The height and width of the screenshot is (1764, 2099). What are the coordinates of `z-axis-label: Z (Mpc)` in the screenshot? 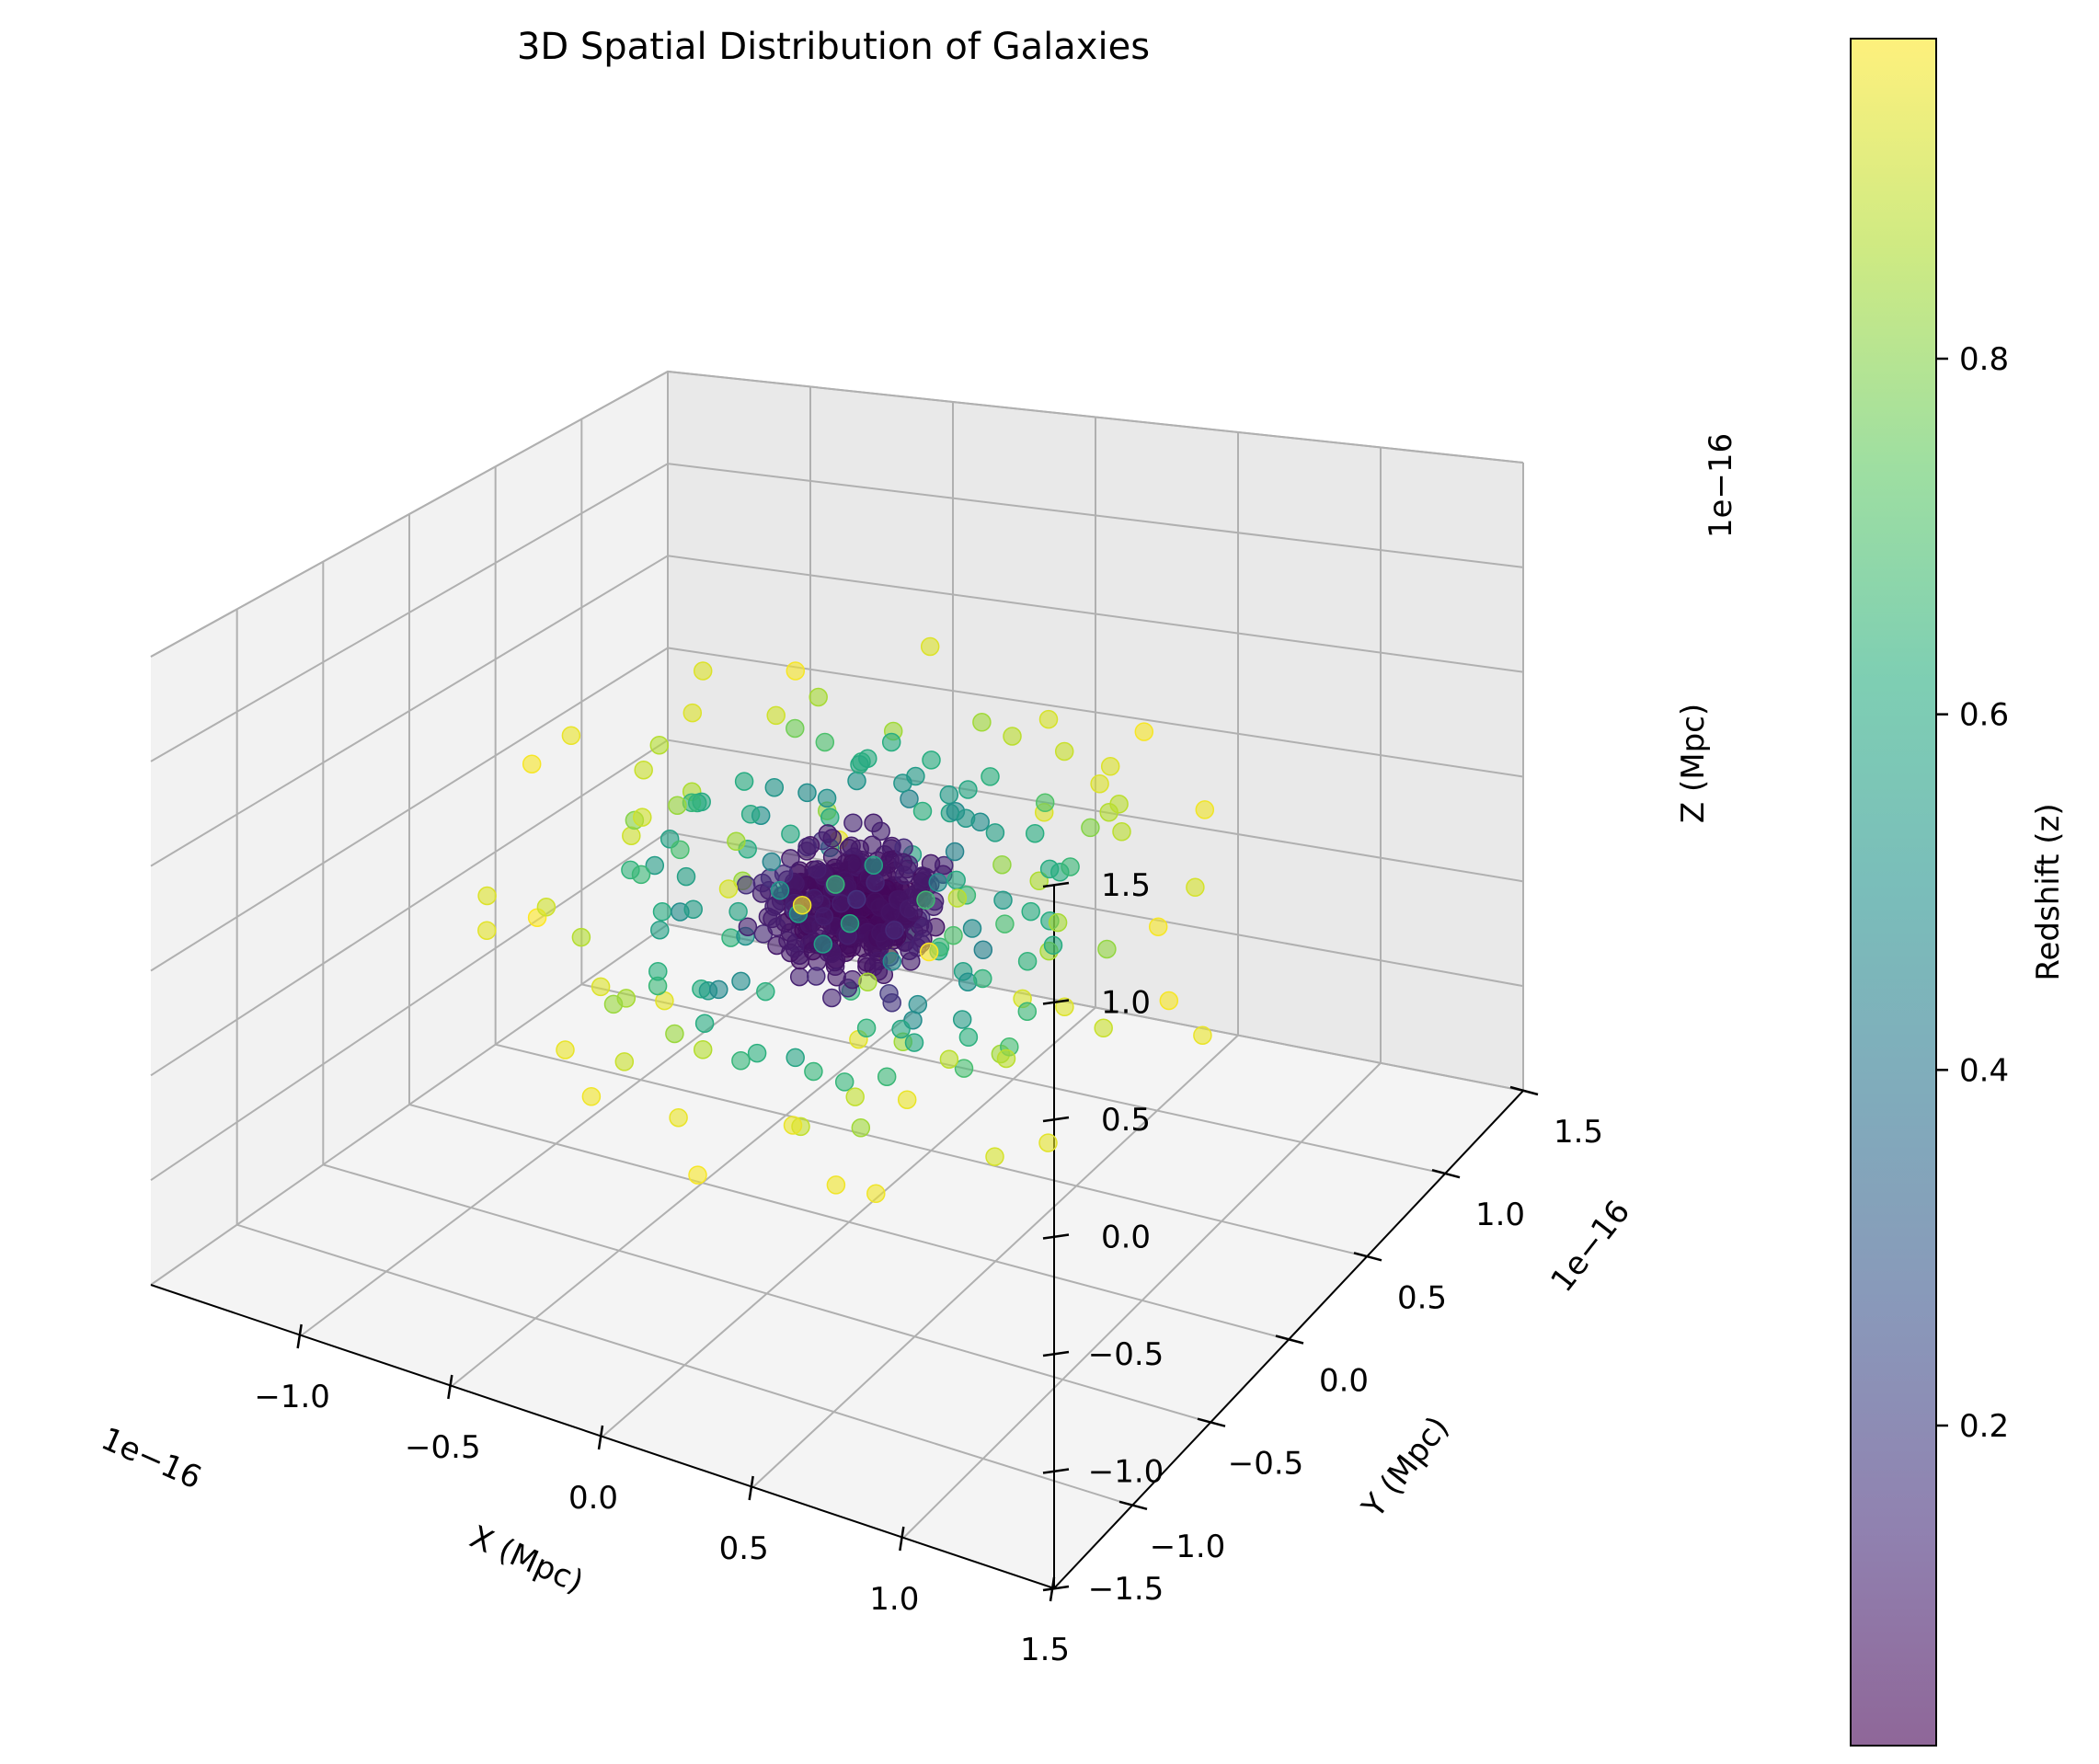 It's located at (1694, 763).